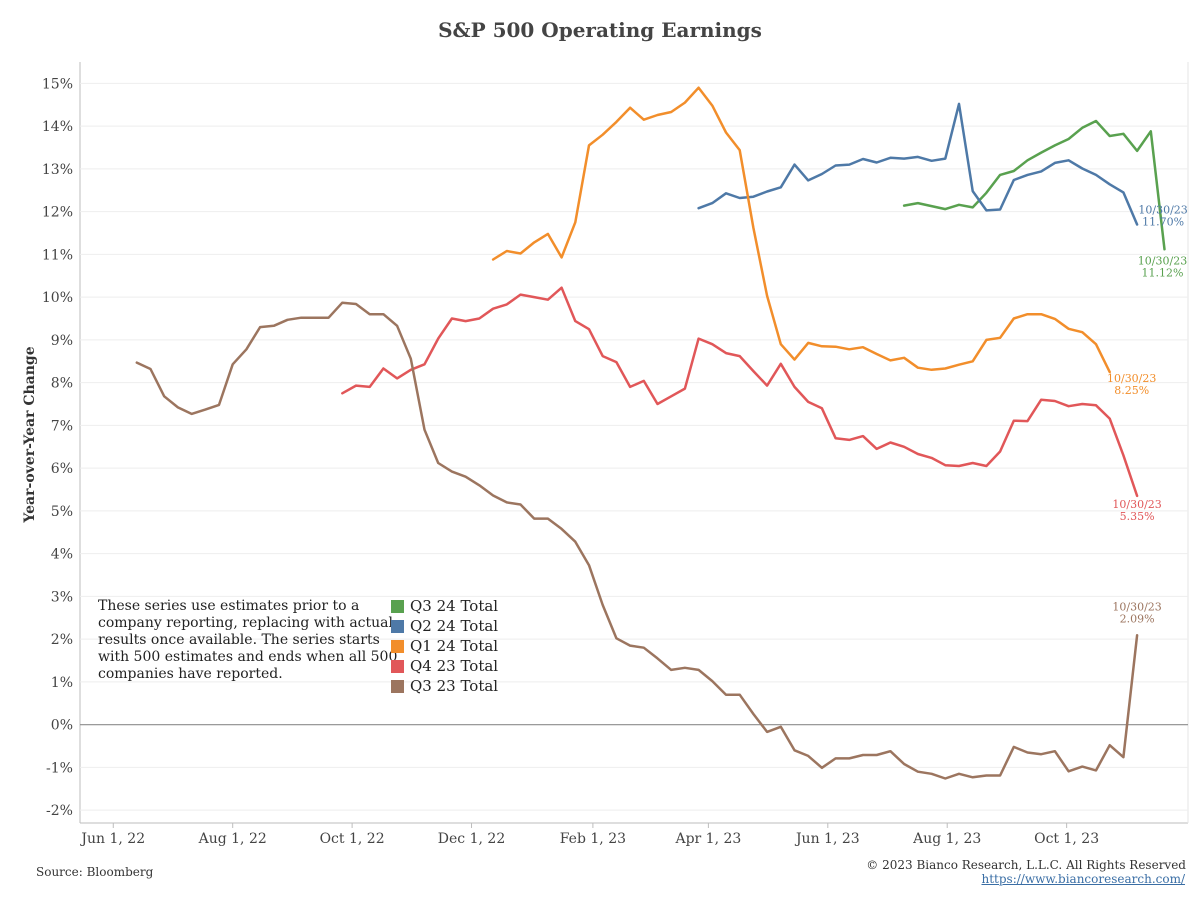 The width and height of the screenshot is (1200, 900). I want to click on y-tick-label: -1%, so click(59, 768).